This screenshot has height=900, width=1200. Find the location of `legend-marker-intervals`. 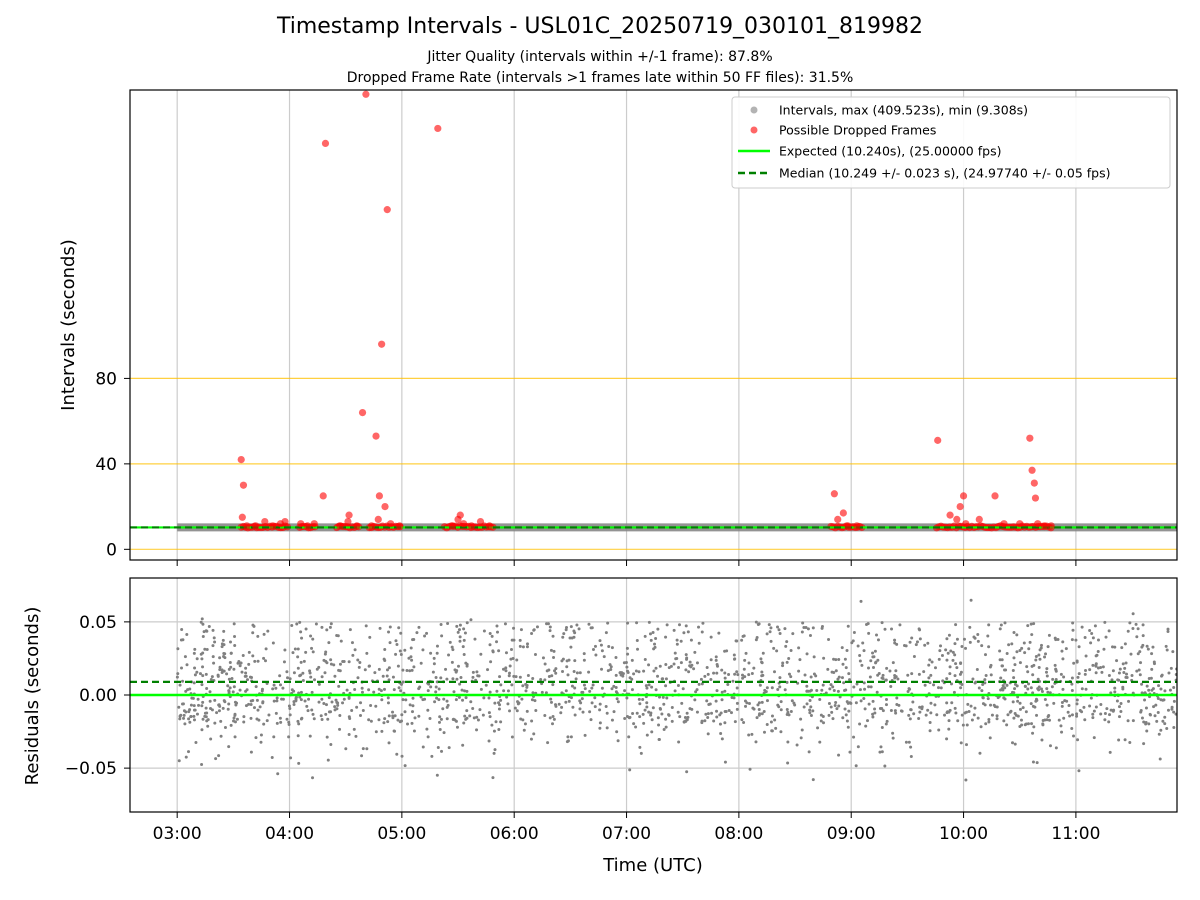

legend-marker-intervals is located at coordinates (754, 110).